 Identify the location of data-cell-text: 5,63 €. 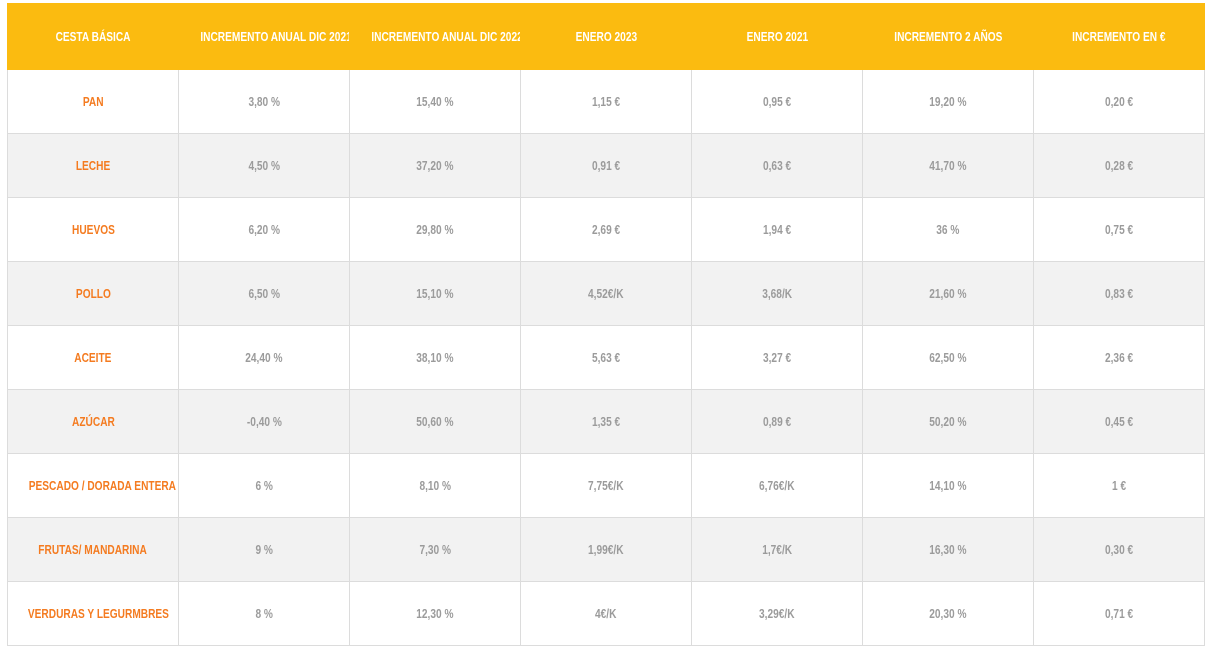
(606, 357).